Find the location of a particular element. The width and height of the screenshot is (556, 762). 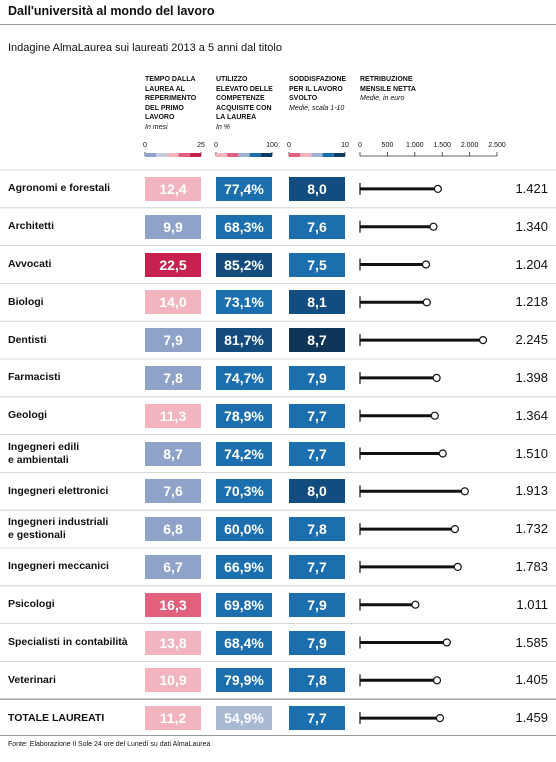

cell-label: 54,9% is located at coordinates (244, 718).